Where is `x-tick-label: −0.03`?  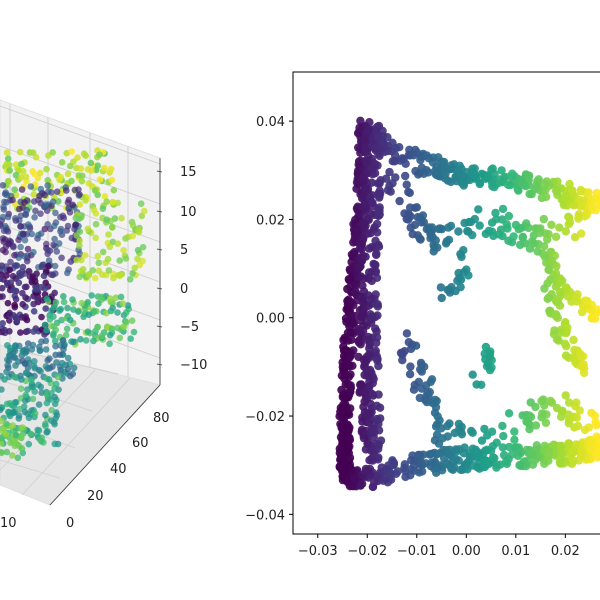 x-tick-label: −0.03 is located at coordinates (318, 551).